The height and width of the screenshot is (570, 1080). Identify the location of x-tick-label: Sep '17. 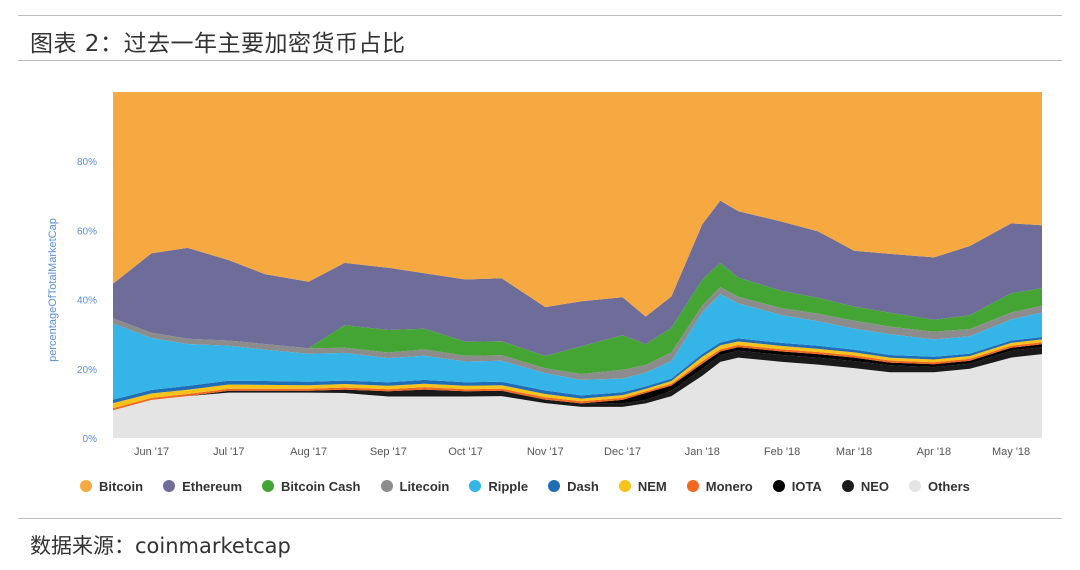
(388, 452).